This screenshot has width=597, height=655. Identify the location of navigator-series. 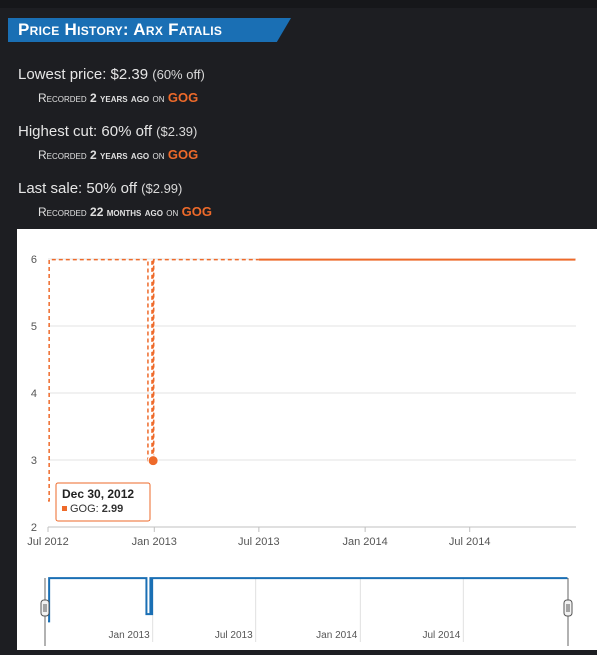
(308, 600).